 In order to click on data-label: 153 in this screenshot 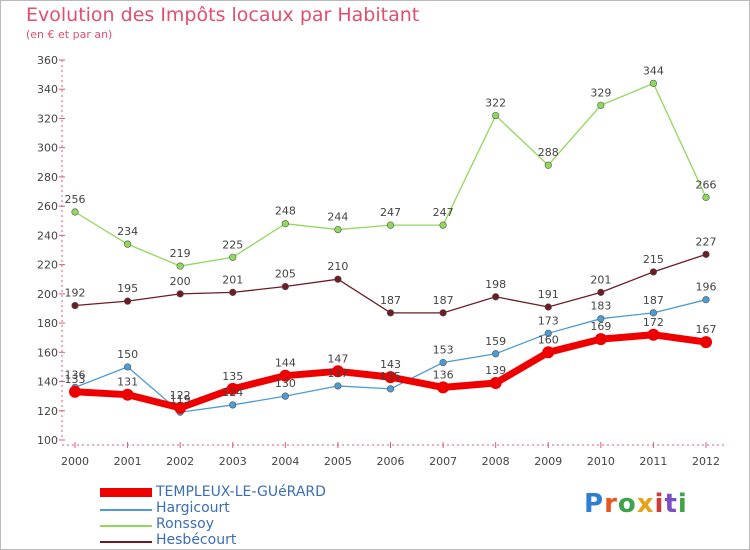, I will do `click(443, 350)`.